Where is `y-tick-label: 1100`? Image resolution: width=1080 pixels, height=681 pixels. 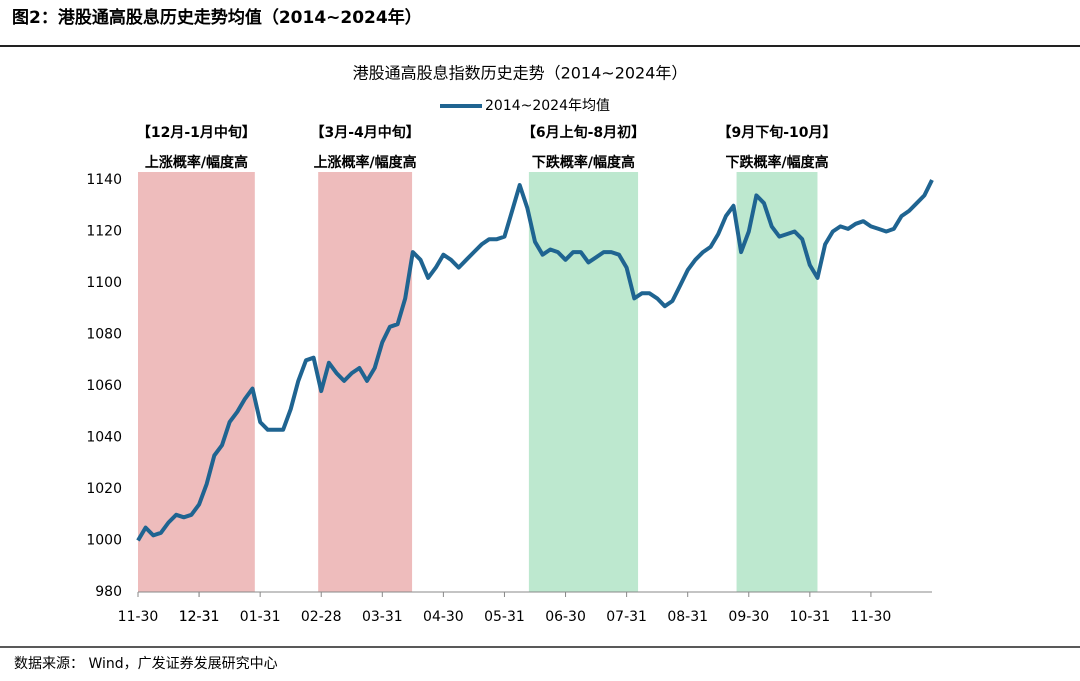
y-tick-label: 1100 is located at coordinates (104, 283).